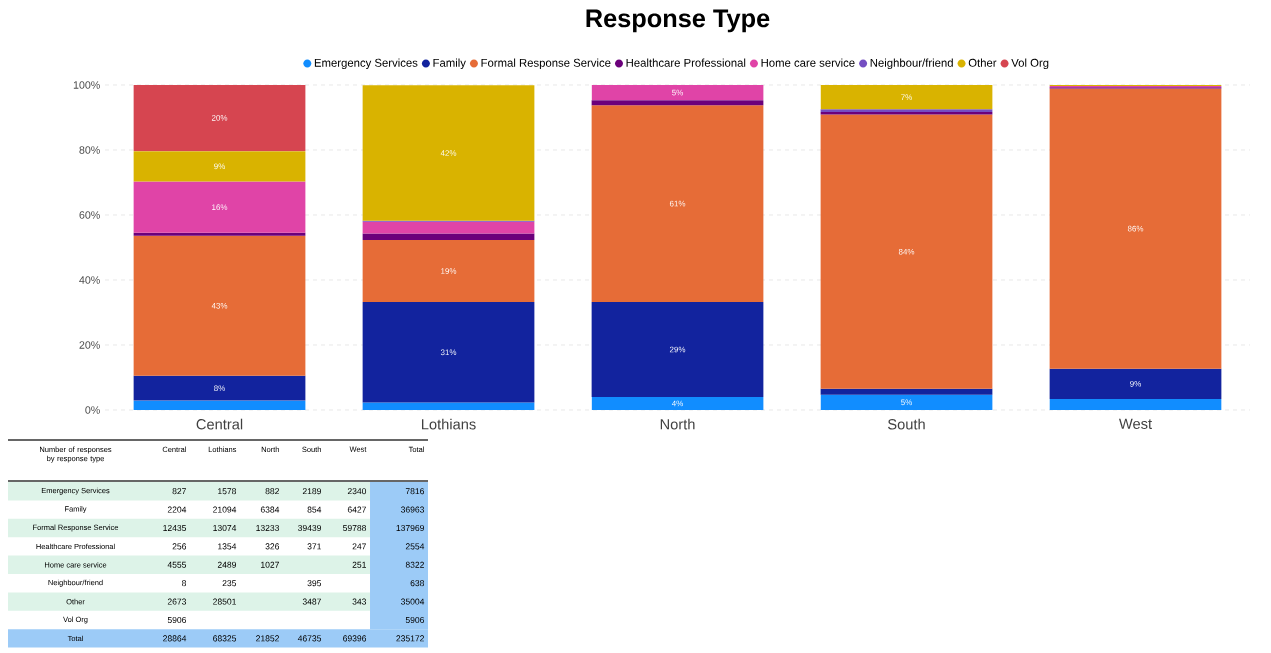  I want to click on text: 46735, so click(309, 638).